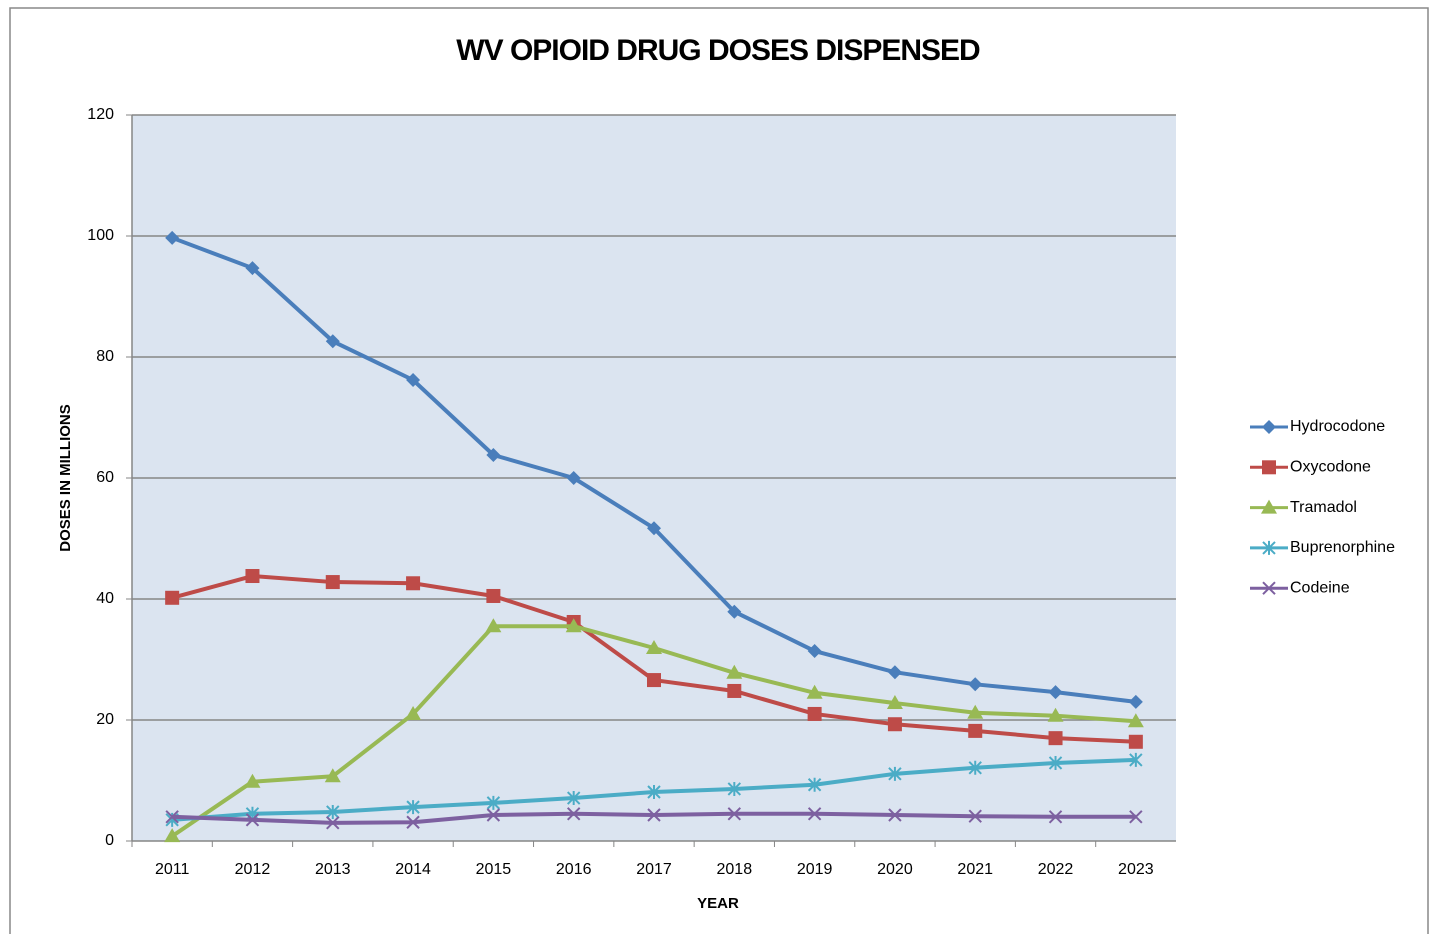  What do you see at coordinates (253, 869) in the screenshot?
I see `x-tick-label: 2012` at bounding box center [253, 869].